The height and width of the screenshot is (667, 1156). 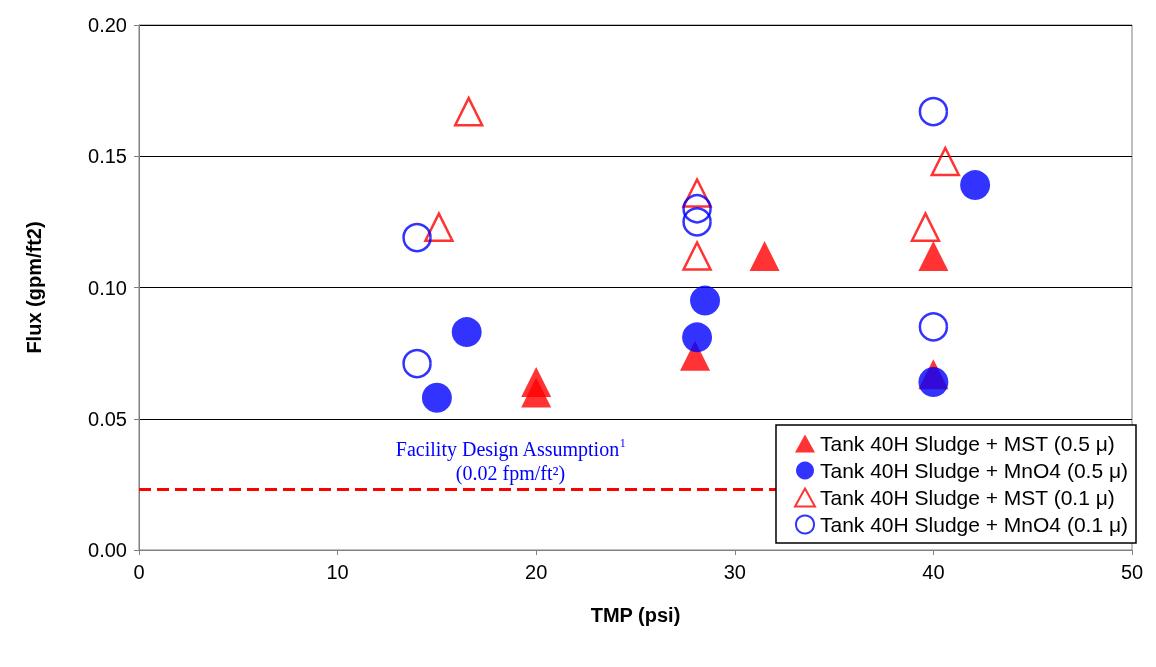 I want to click on x-tick-label: 30, so click(x=734, y=572).